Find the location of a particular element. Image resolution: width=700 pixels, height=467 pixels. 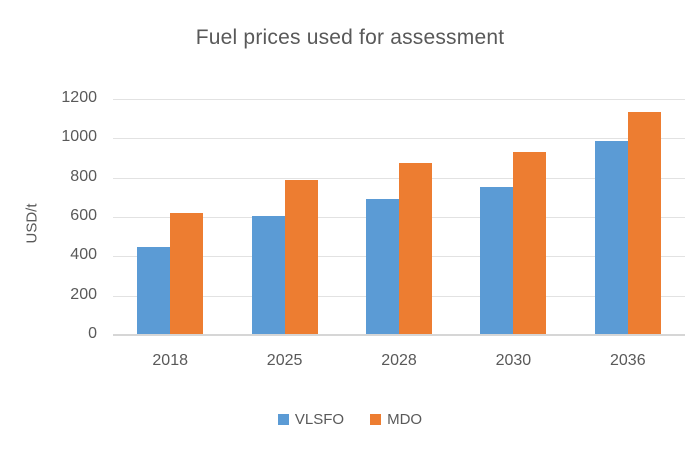

legend-item-vlsfo: VLSFO is located at coordinates (311, 419).